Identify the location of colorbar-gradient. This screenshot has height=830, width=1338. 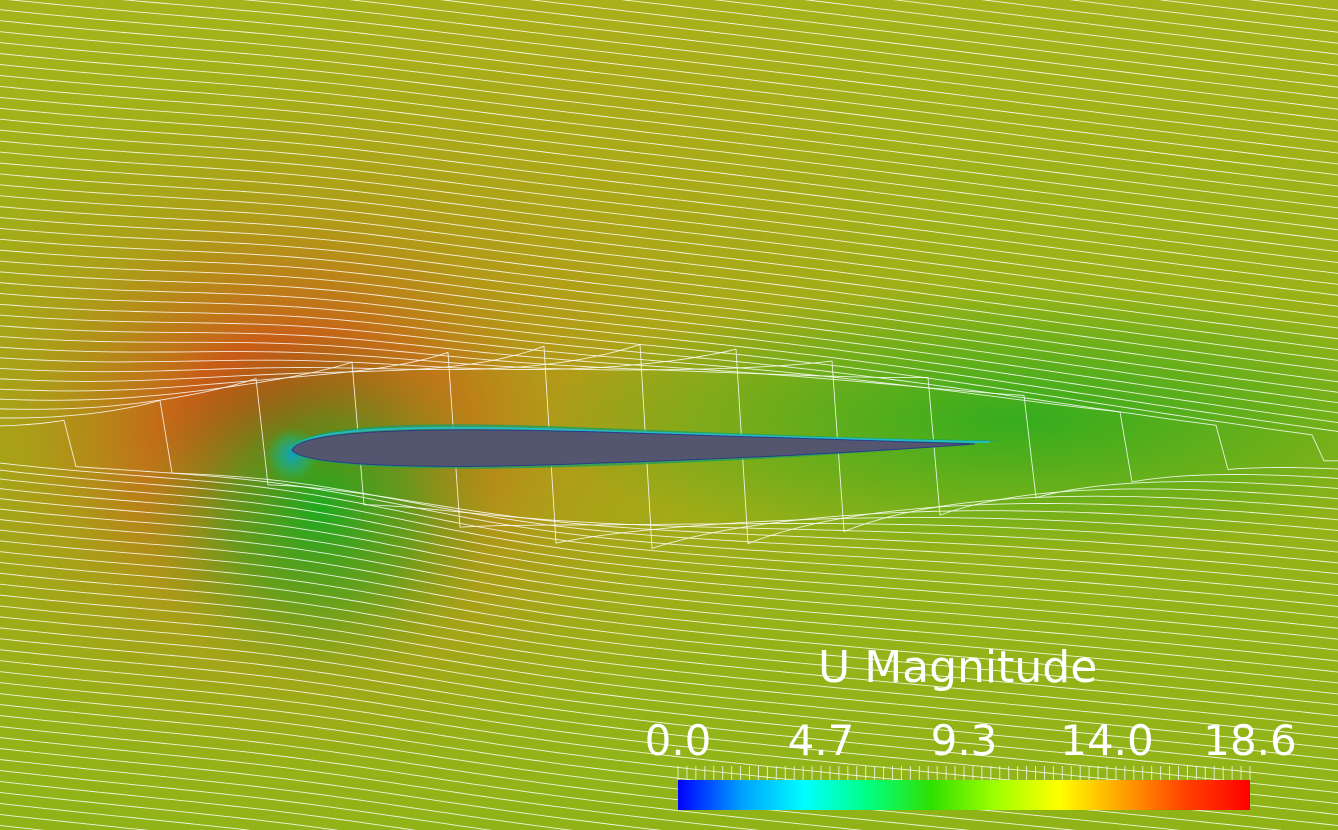
(964, 795).